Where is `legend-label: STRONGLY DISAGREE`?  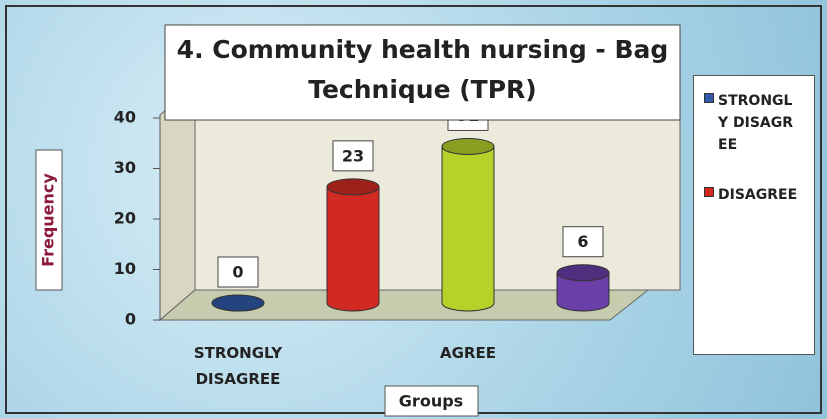
legend-label: STRONGLY DISAGREE is located at coordinates (756, 123).